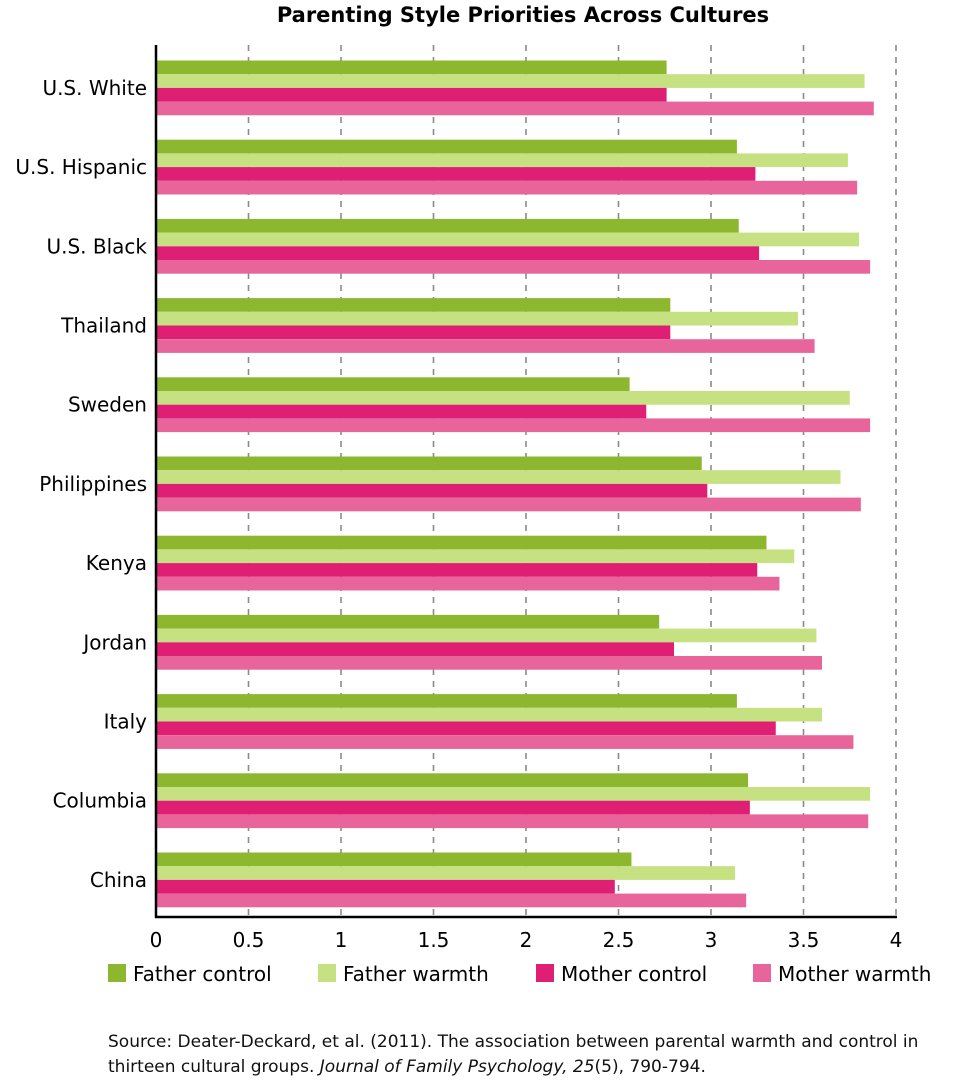 This screenshot has width=956, height=1084. I want to click on x-tick-label: 4, so click(896, 940).